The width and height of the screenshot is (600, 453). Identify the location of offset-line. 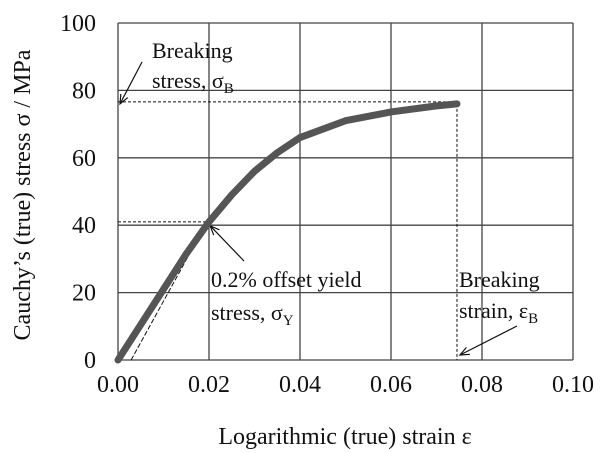
(169, 291).